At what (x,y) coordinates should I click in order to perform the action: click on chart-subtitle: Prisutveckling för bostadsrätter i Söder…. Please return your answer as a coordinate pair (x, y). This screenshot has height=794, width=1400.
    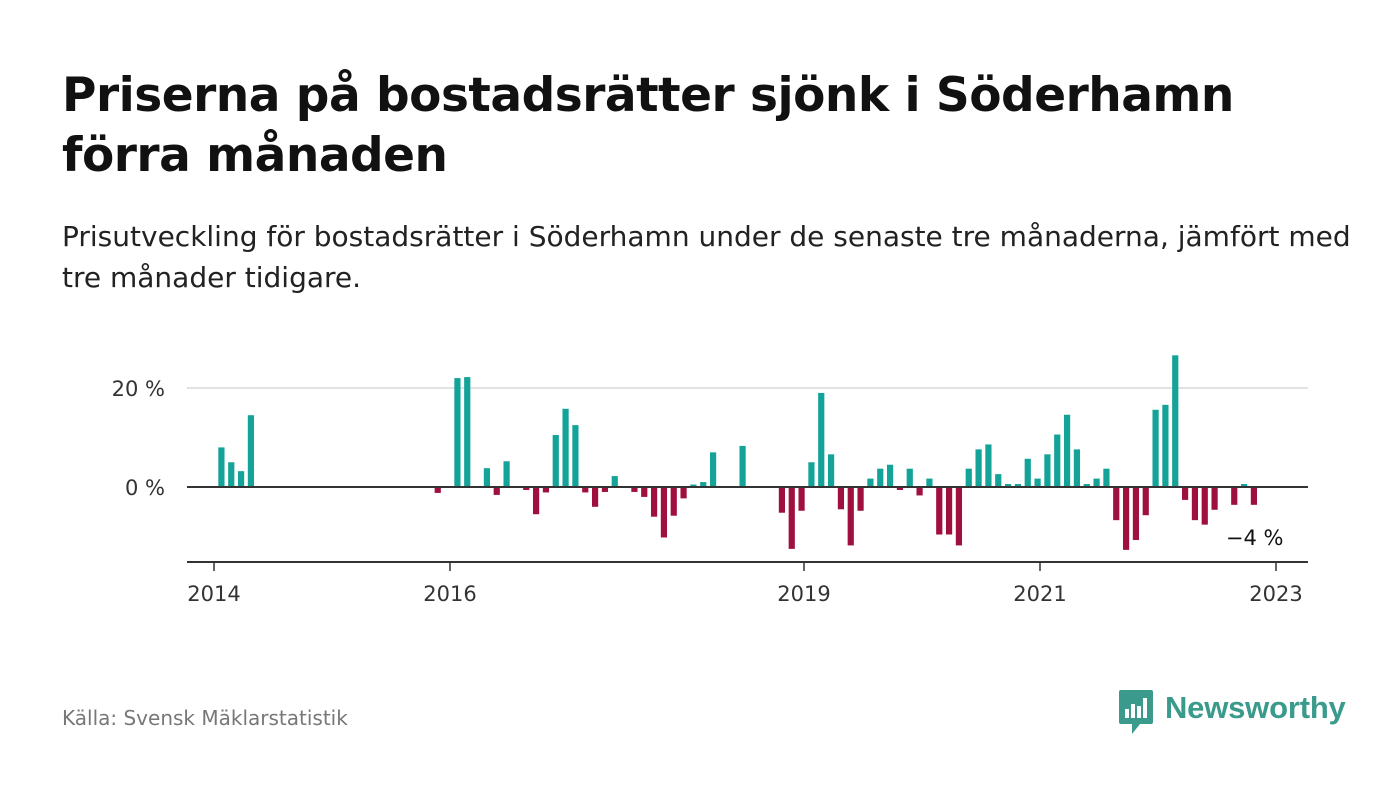
    Looking at the image, I should click on (706, 257).